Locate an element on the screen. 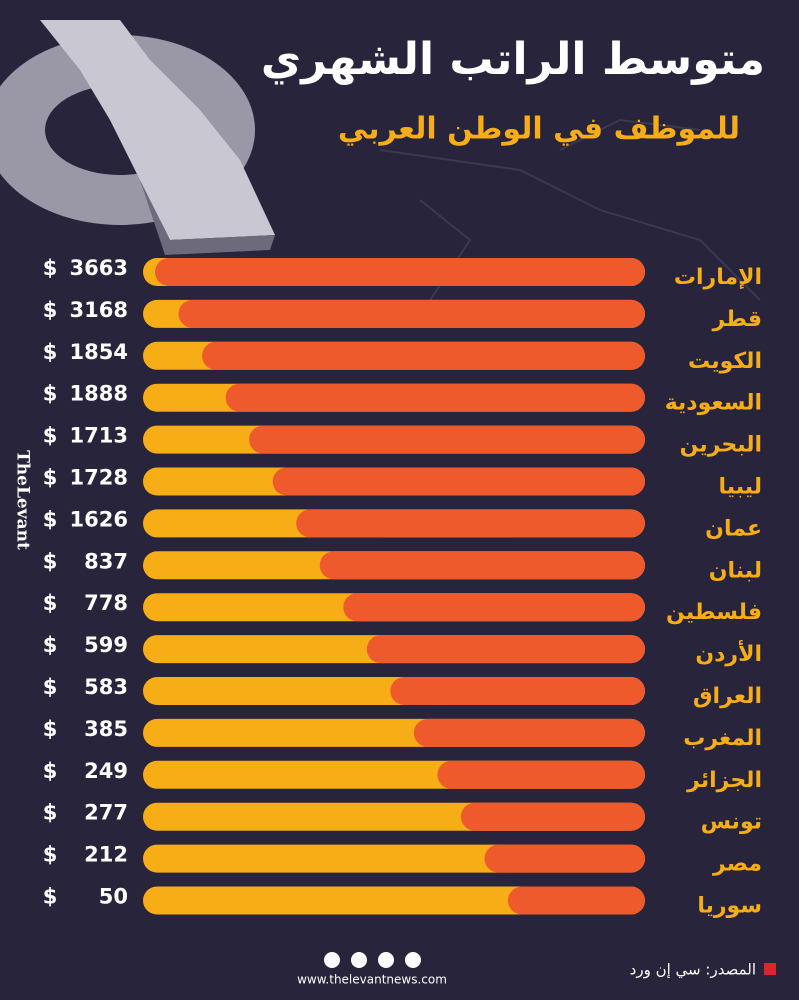 The image size is (799, 1000). country: لبنان is located at coordinates (735, 570).